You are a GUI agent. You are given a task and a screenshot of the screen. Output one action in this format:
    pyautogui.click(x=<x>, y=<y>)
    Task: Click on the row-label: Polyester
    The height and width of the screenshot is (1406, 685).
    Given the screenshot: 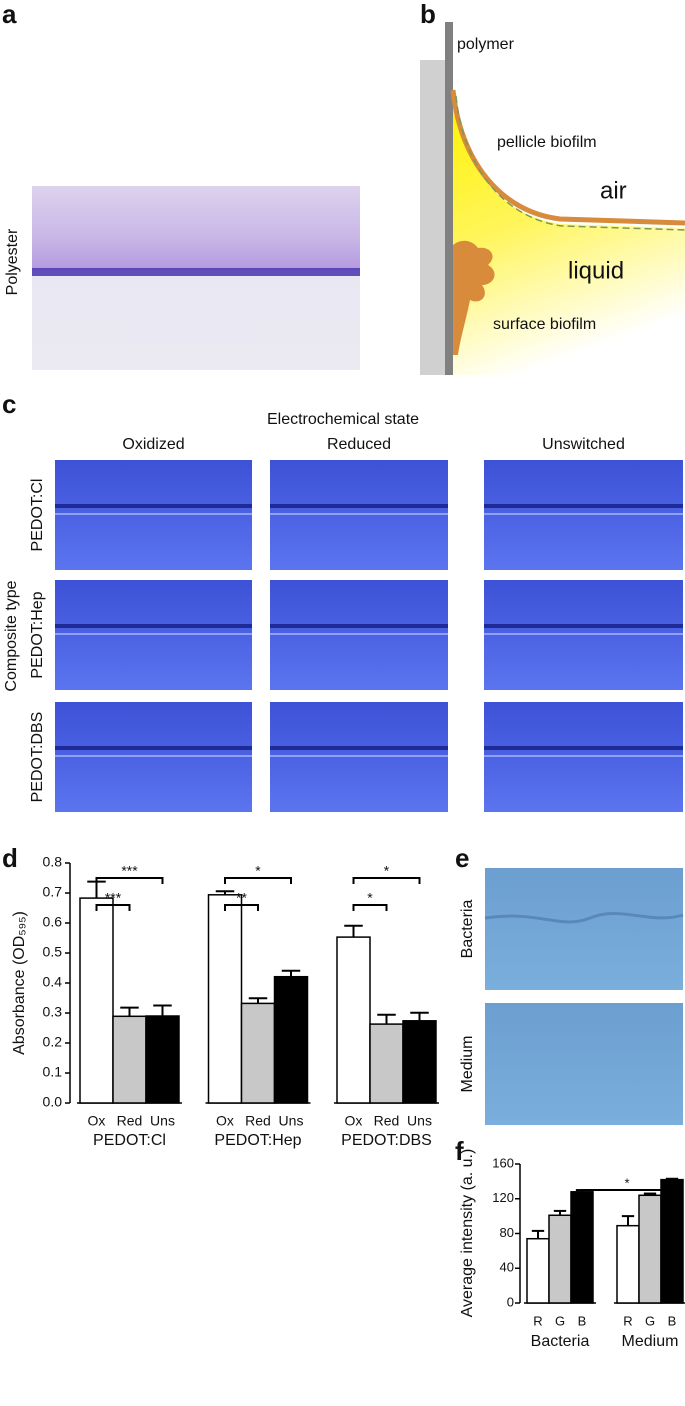 What is the action you would take?
    pyautogui.click(x=12, y=261)
    